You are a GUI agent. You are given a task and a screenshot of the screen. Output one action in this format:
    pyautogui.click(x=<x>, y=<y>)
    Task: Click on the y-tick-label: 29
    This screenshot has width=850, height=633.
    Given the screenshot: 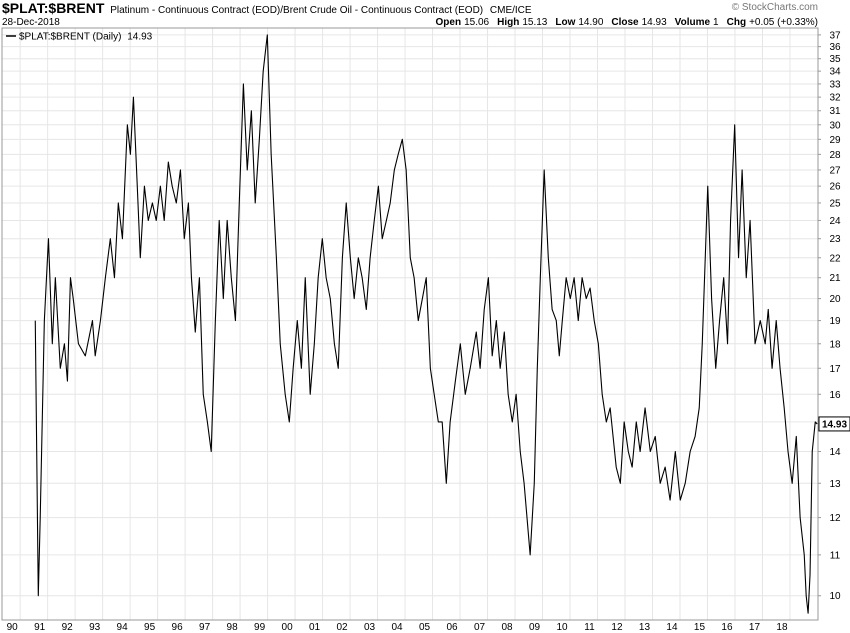 What is the action you would take?
    pyautogui.click(x=835, y=140)
    